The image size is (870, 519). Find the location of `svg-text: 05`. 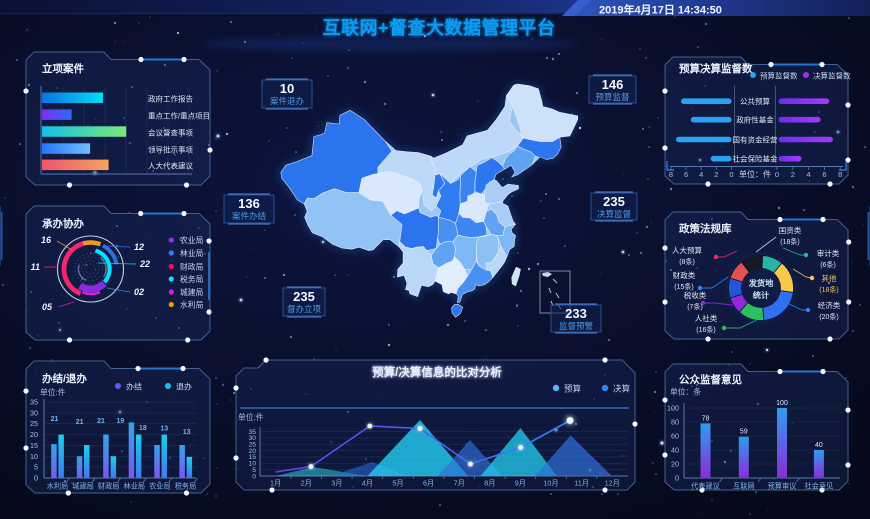

svg-text: 05 is located at coordinates (47, 307).